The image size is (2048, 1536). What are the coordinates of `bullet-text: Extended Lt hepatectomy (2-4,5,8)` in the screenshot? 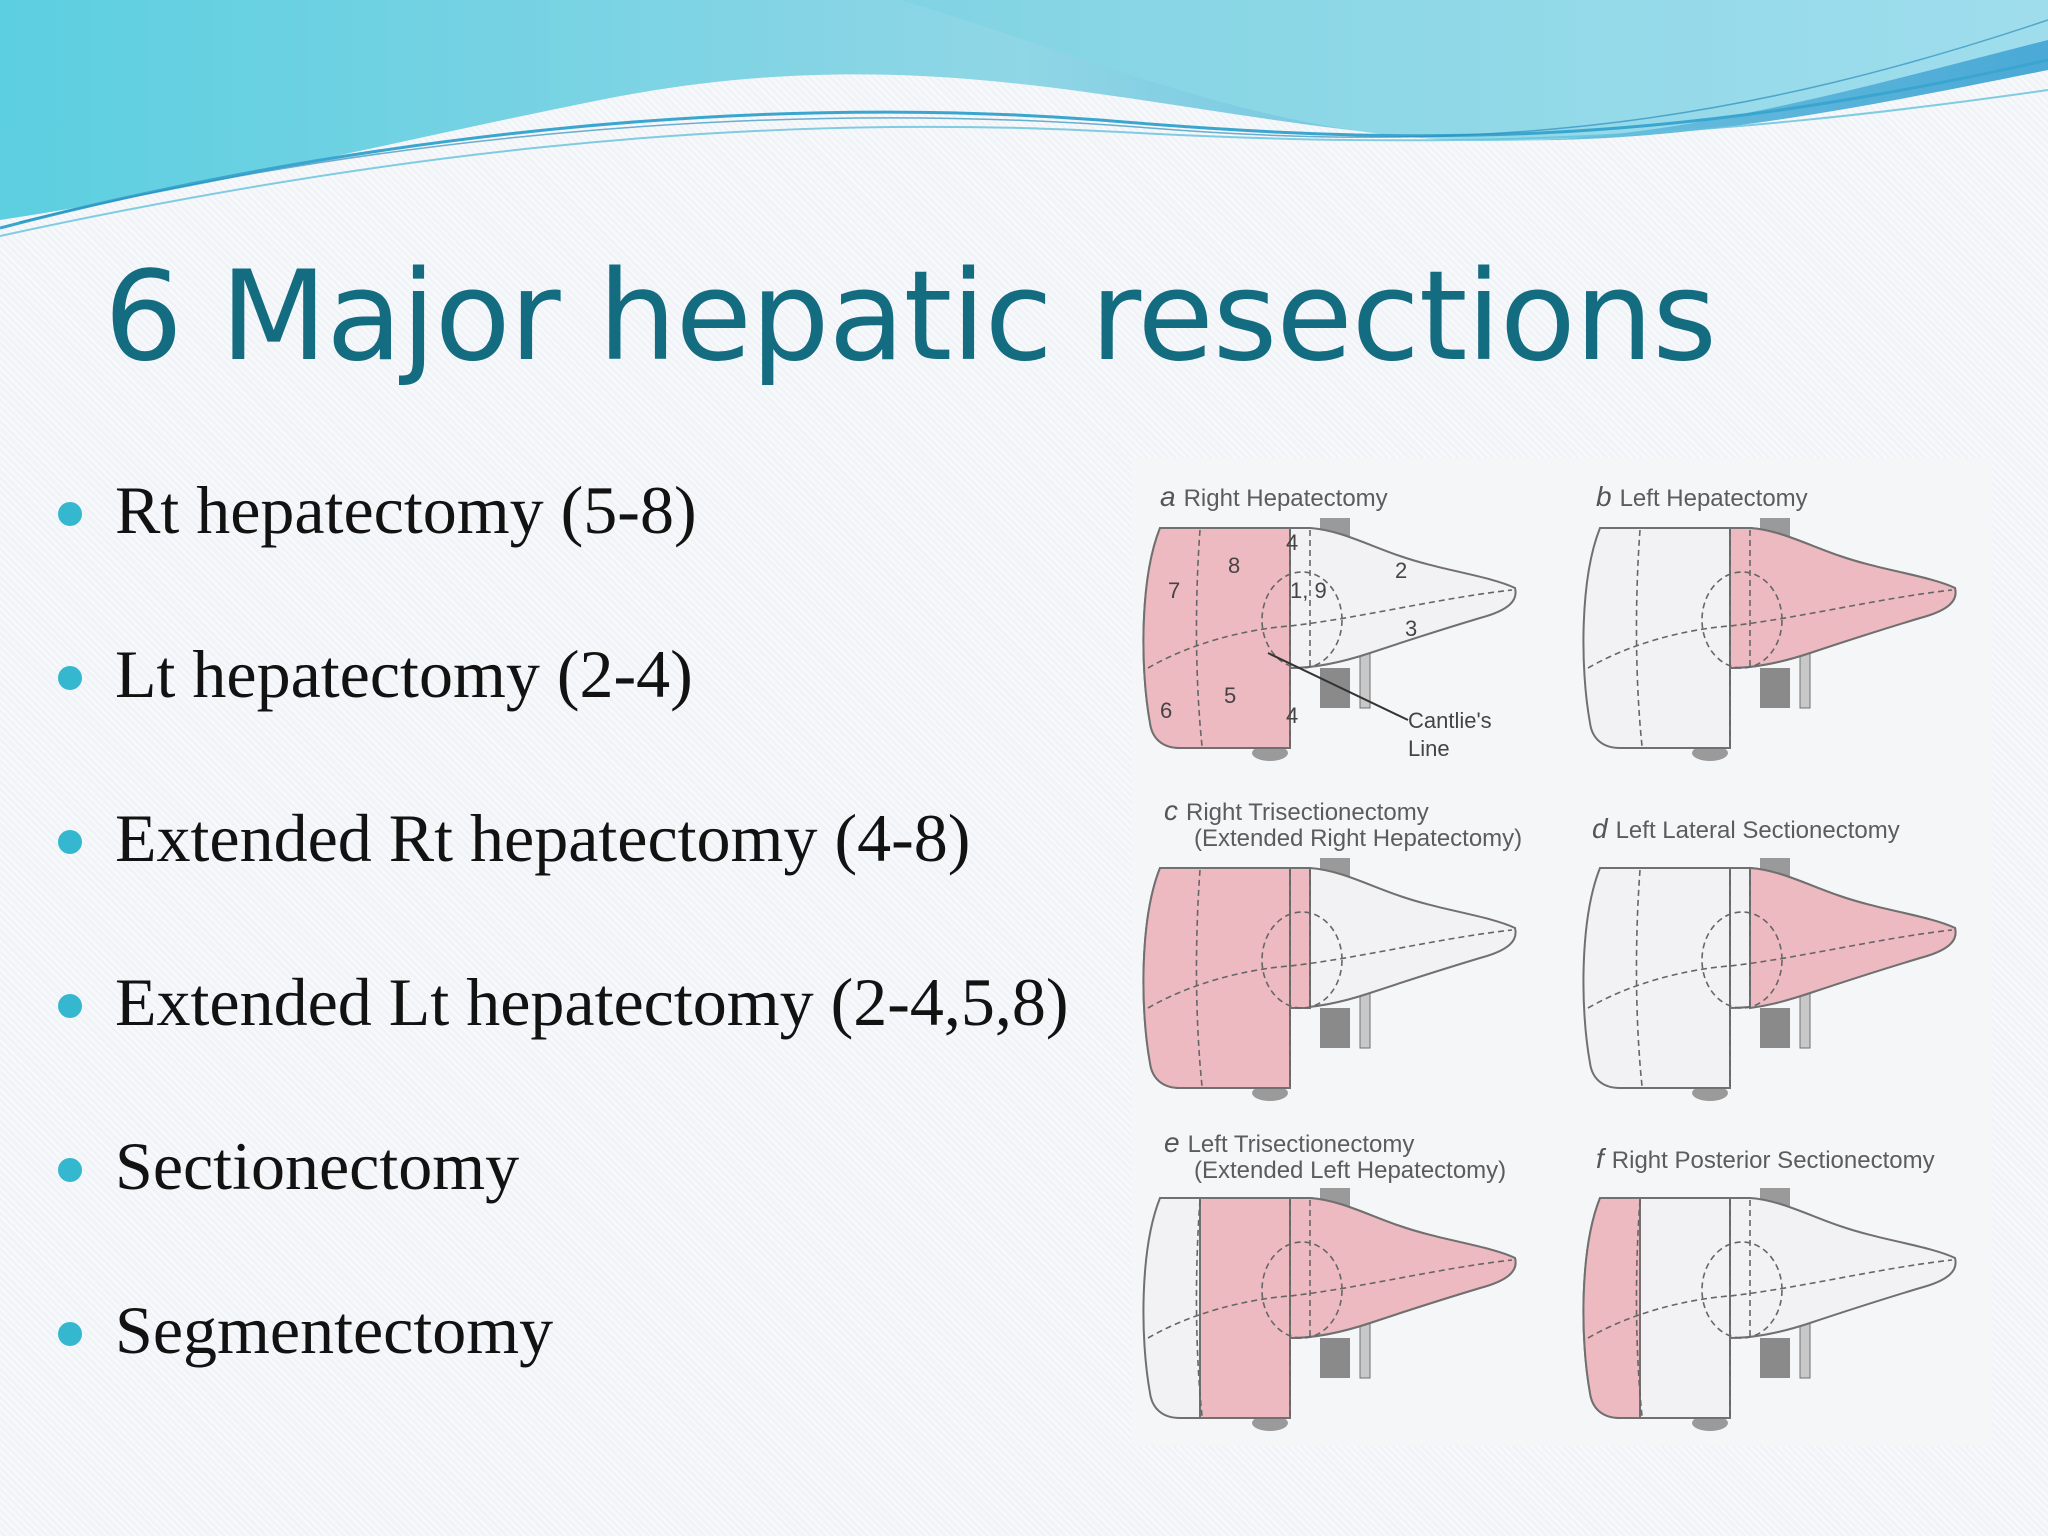 It's located at (592, 1002).